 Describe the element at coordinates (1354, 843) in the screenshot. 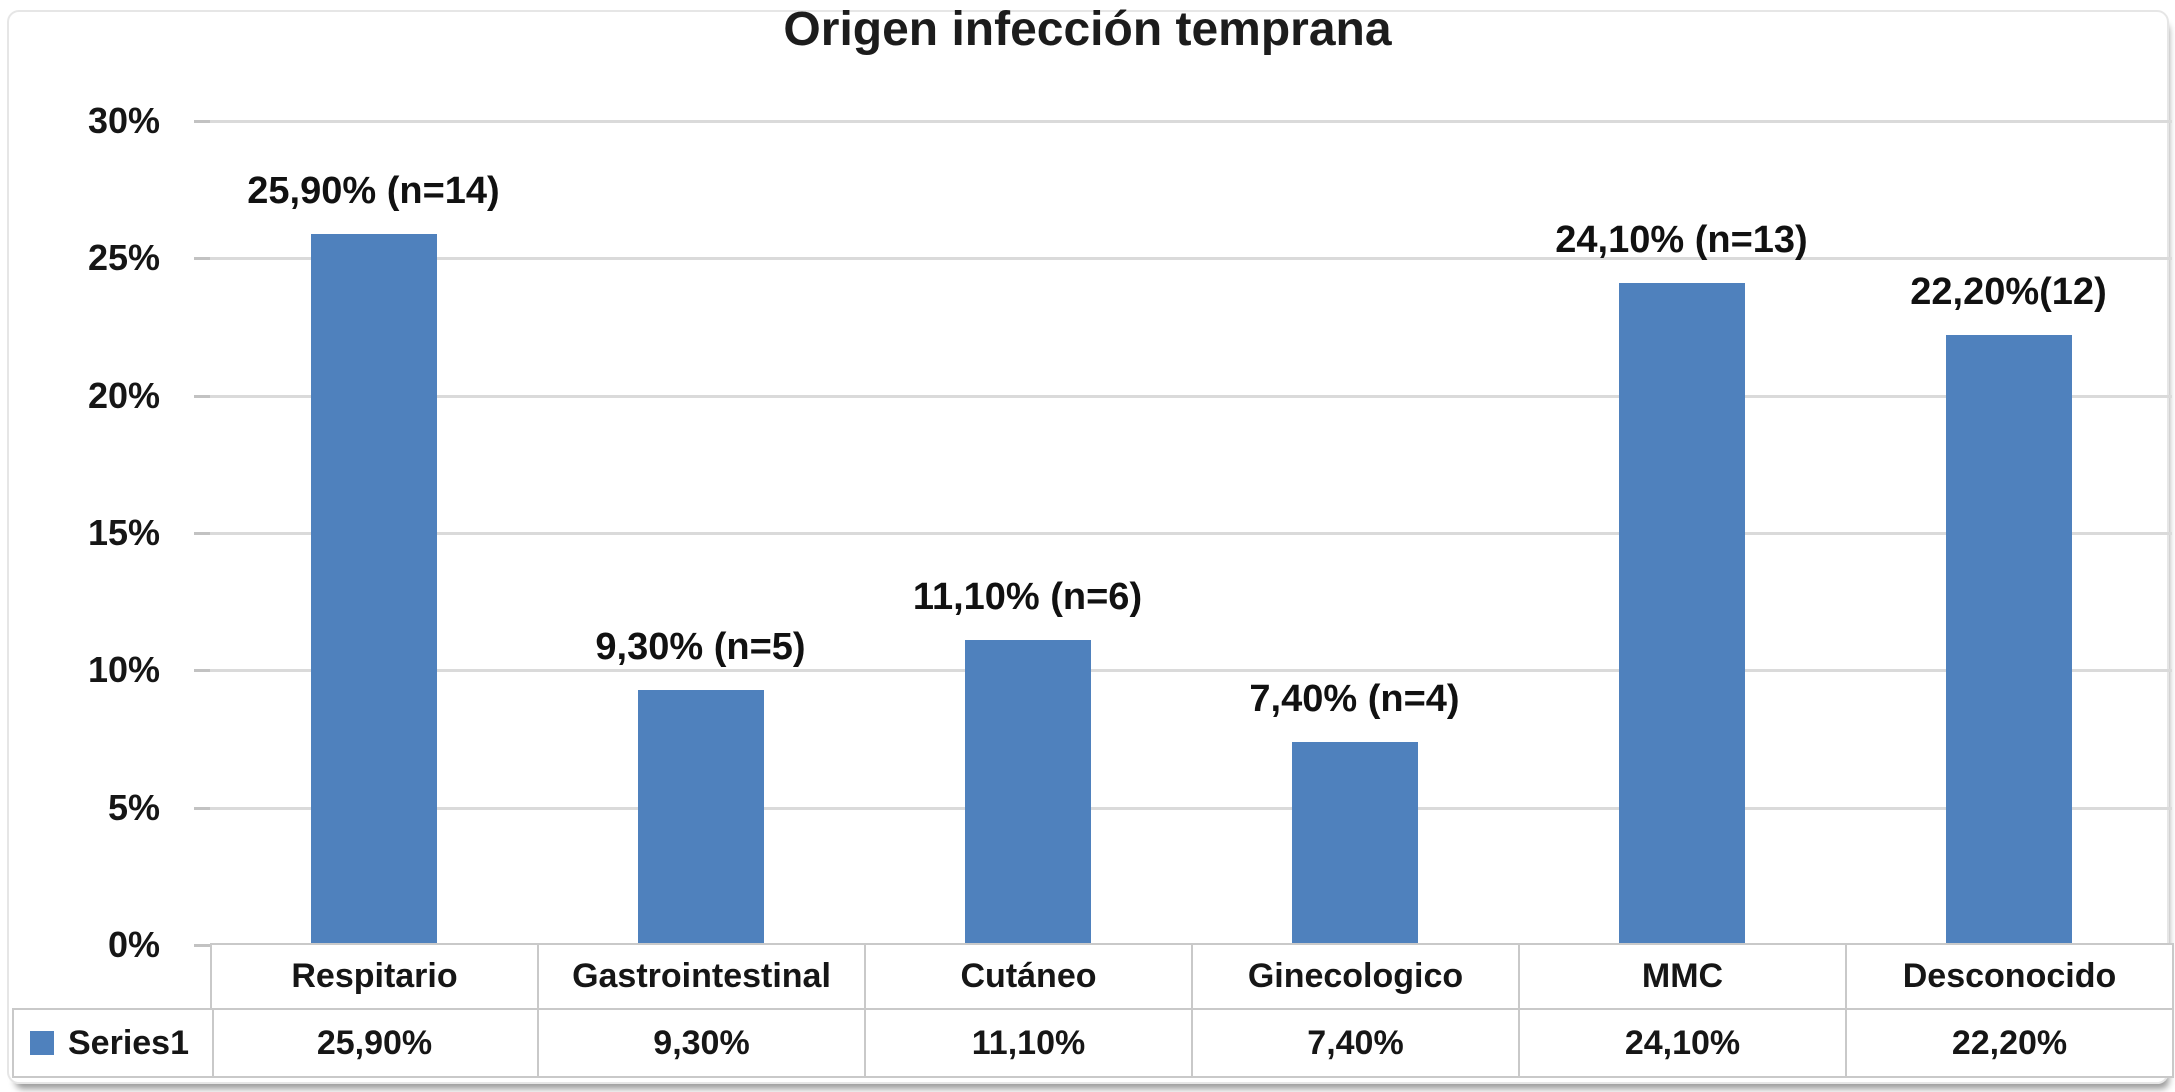

I see `bar-ginecologico` at that location.